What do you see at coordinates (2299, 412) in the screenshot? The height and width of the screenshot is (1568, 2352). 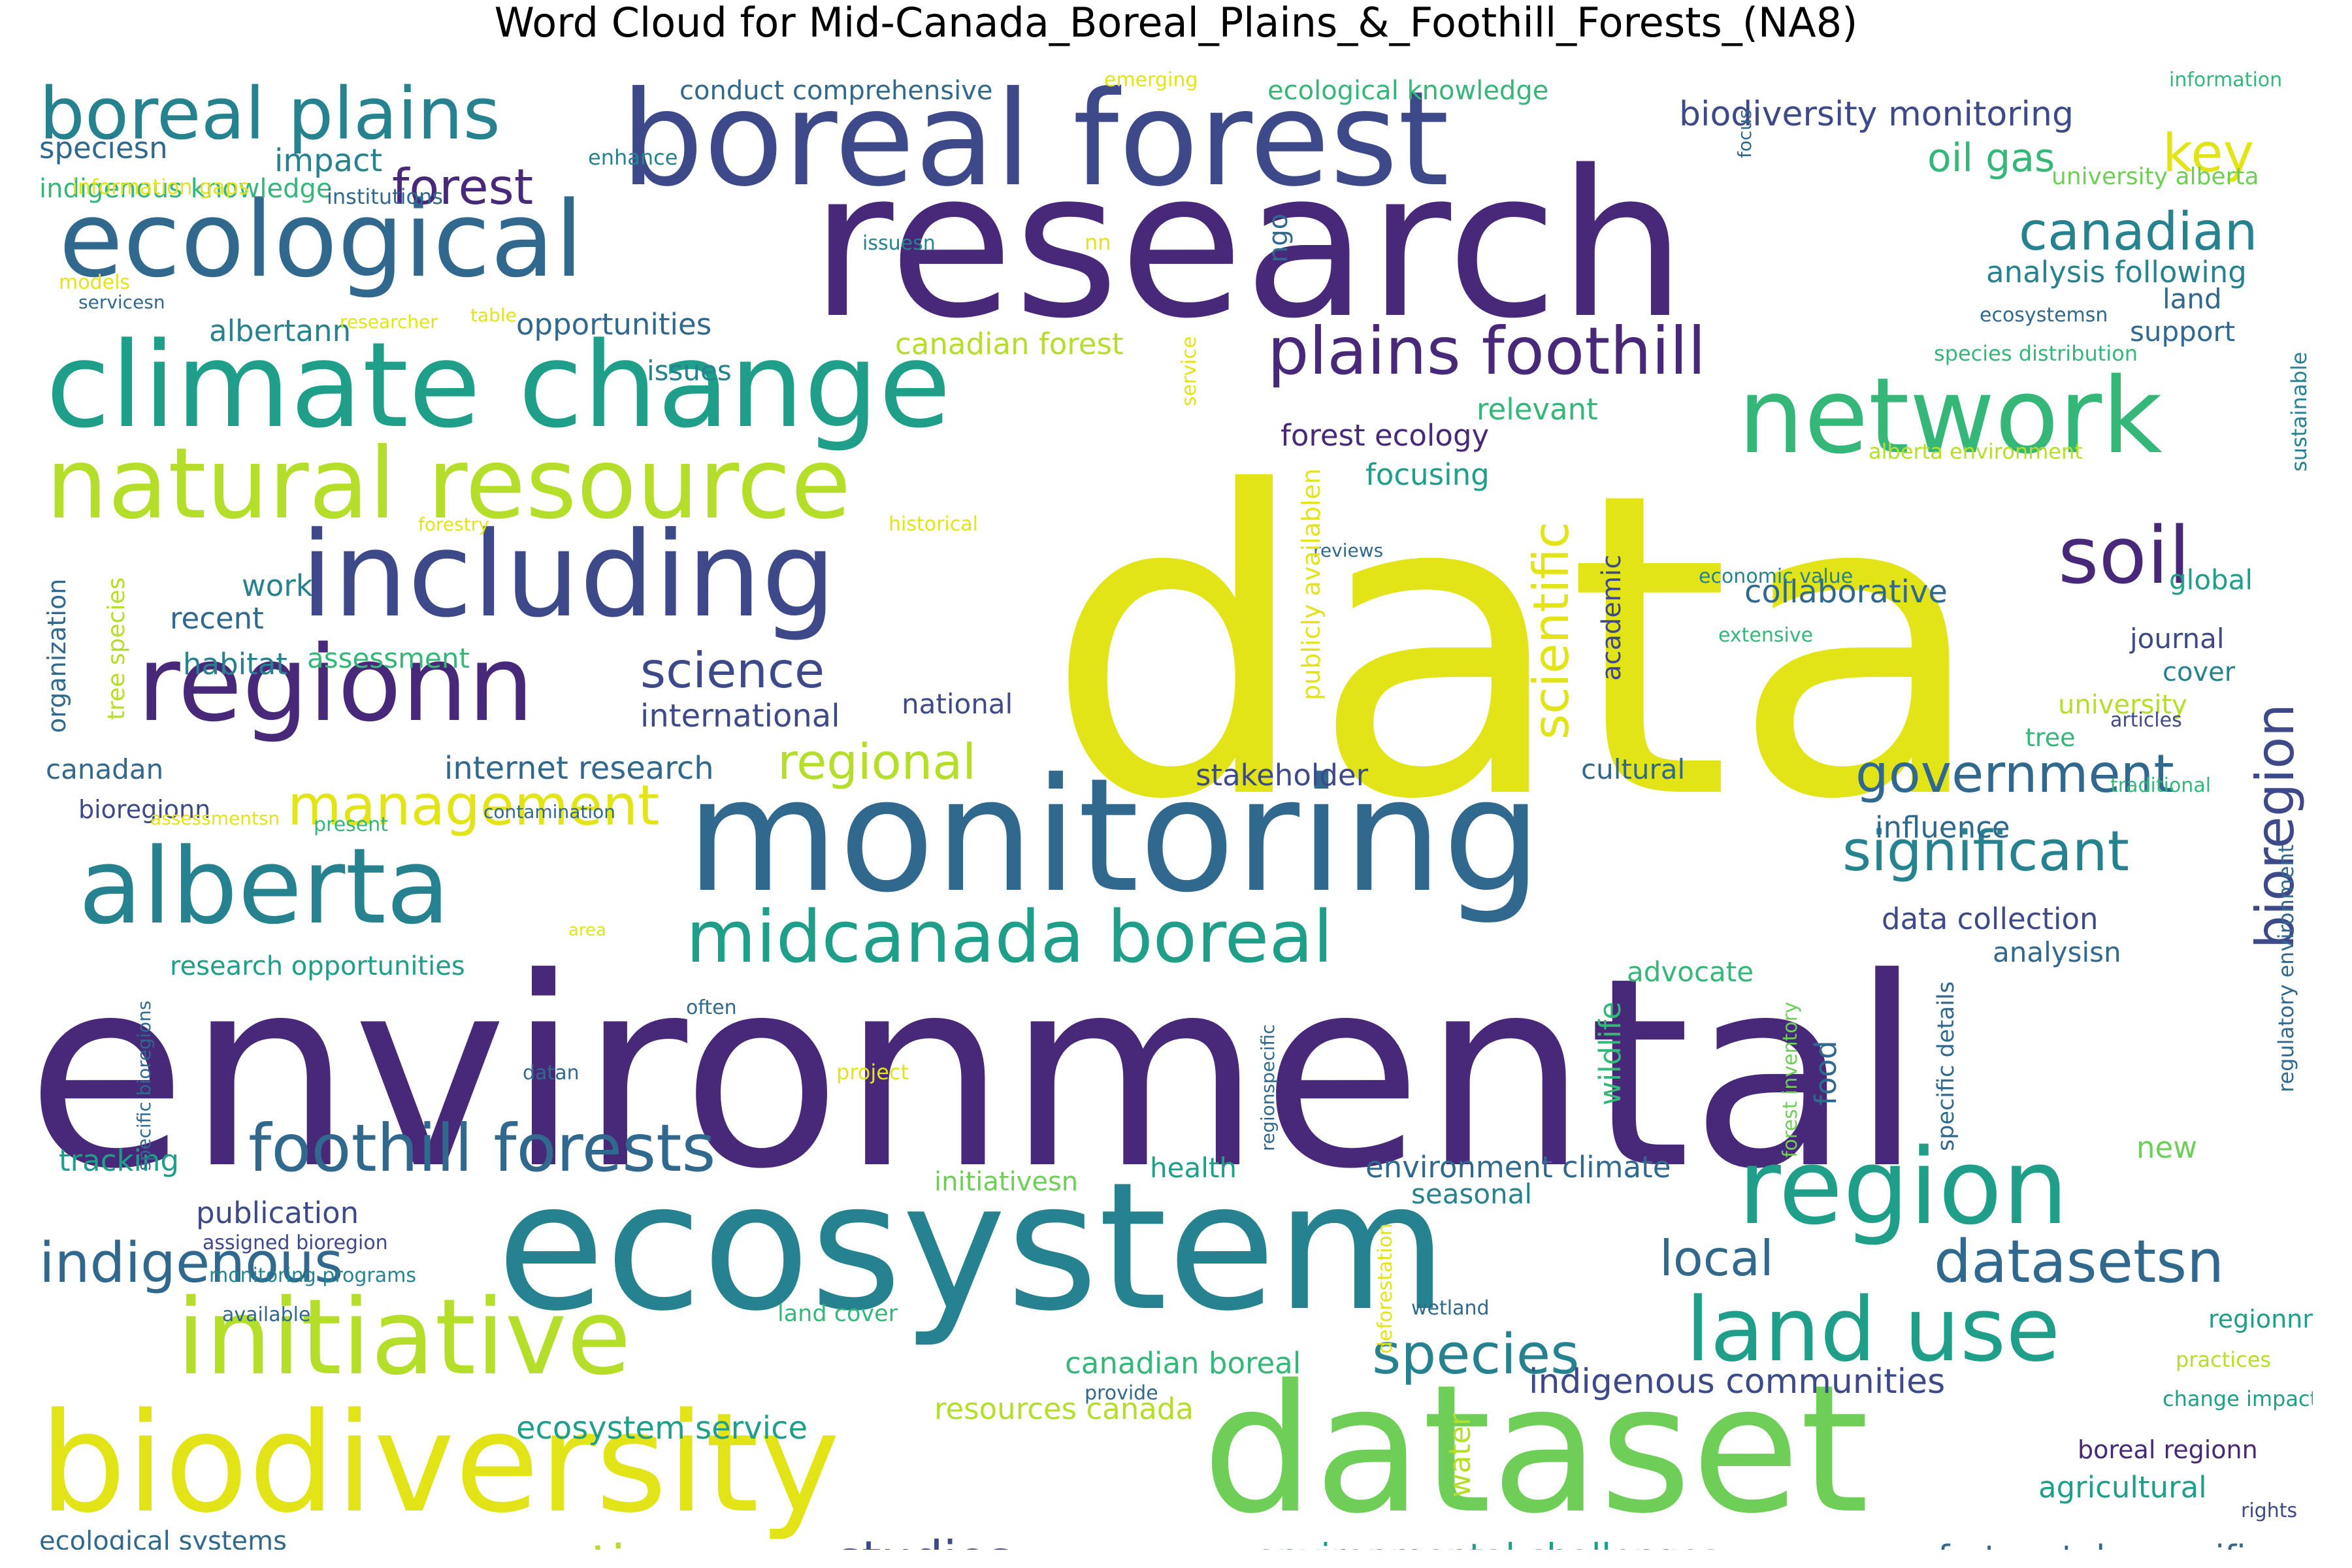 I see `word-sustainable: sustainable` at bounding box center [2299, 412].